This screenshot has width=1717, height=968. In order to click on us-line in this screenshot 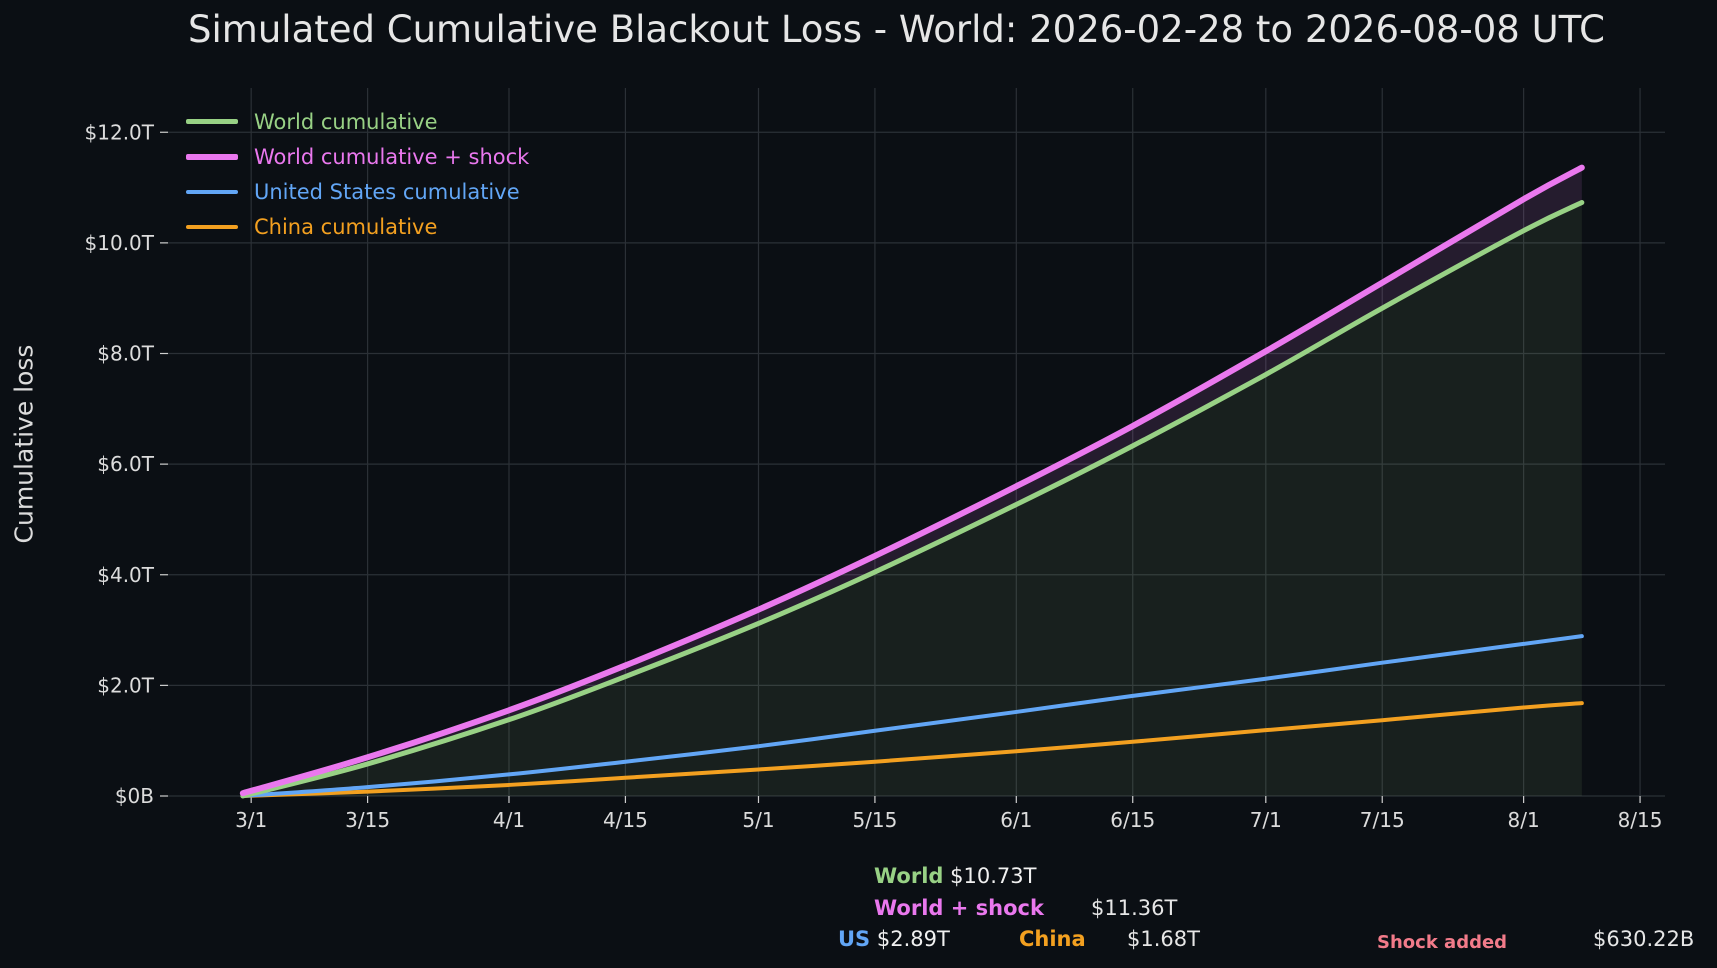, I will do `click(912, 716)`.